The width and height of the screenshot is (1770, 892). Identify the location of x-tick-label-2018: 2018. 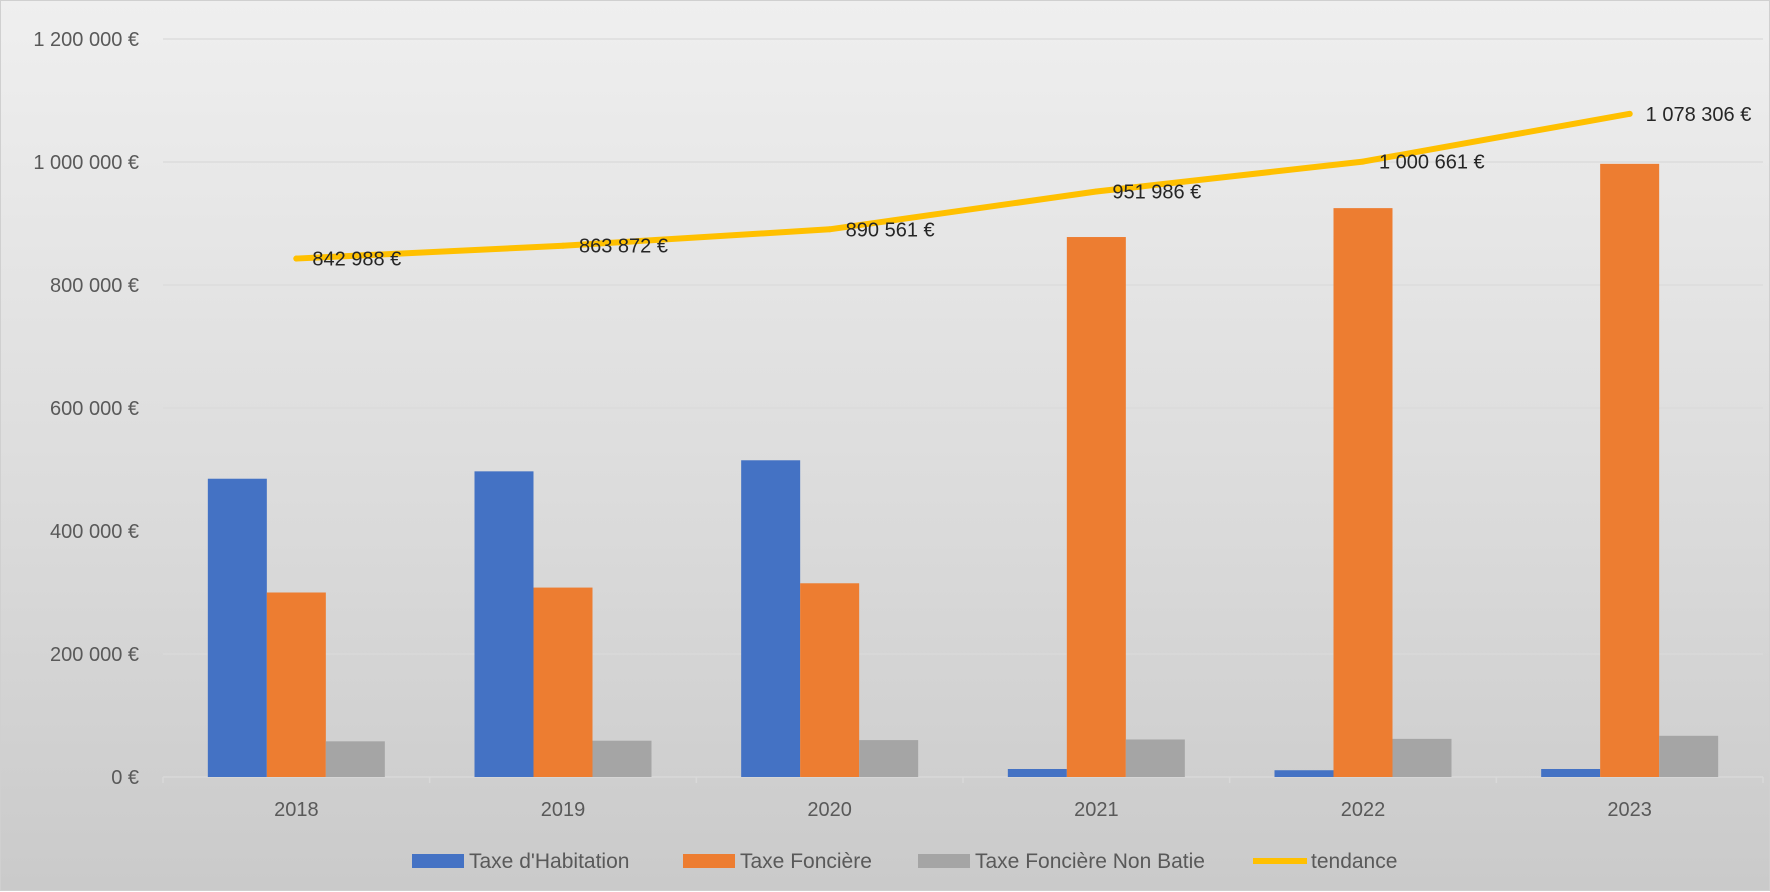
(296, 810).